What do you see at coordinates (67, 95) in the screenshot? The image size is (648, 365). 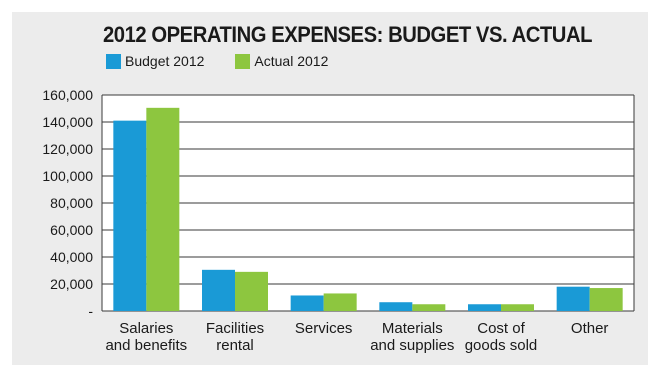 I see `y-tick-label: 160,000` at bounding box center [67, 95].